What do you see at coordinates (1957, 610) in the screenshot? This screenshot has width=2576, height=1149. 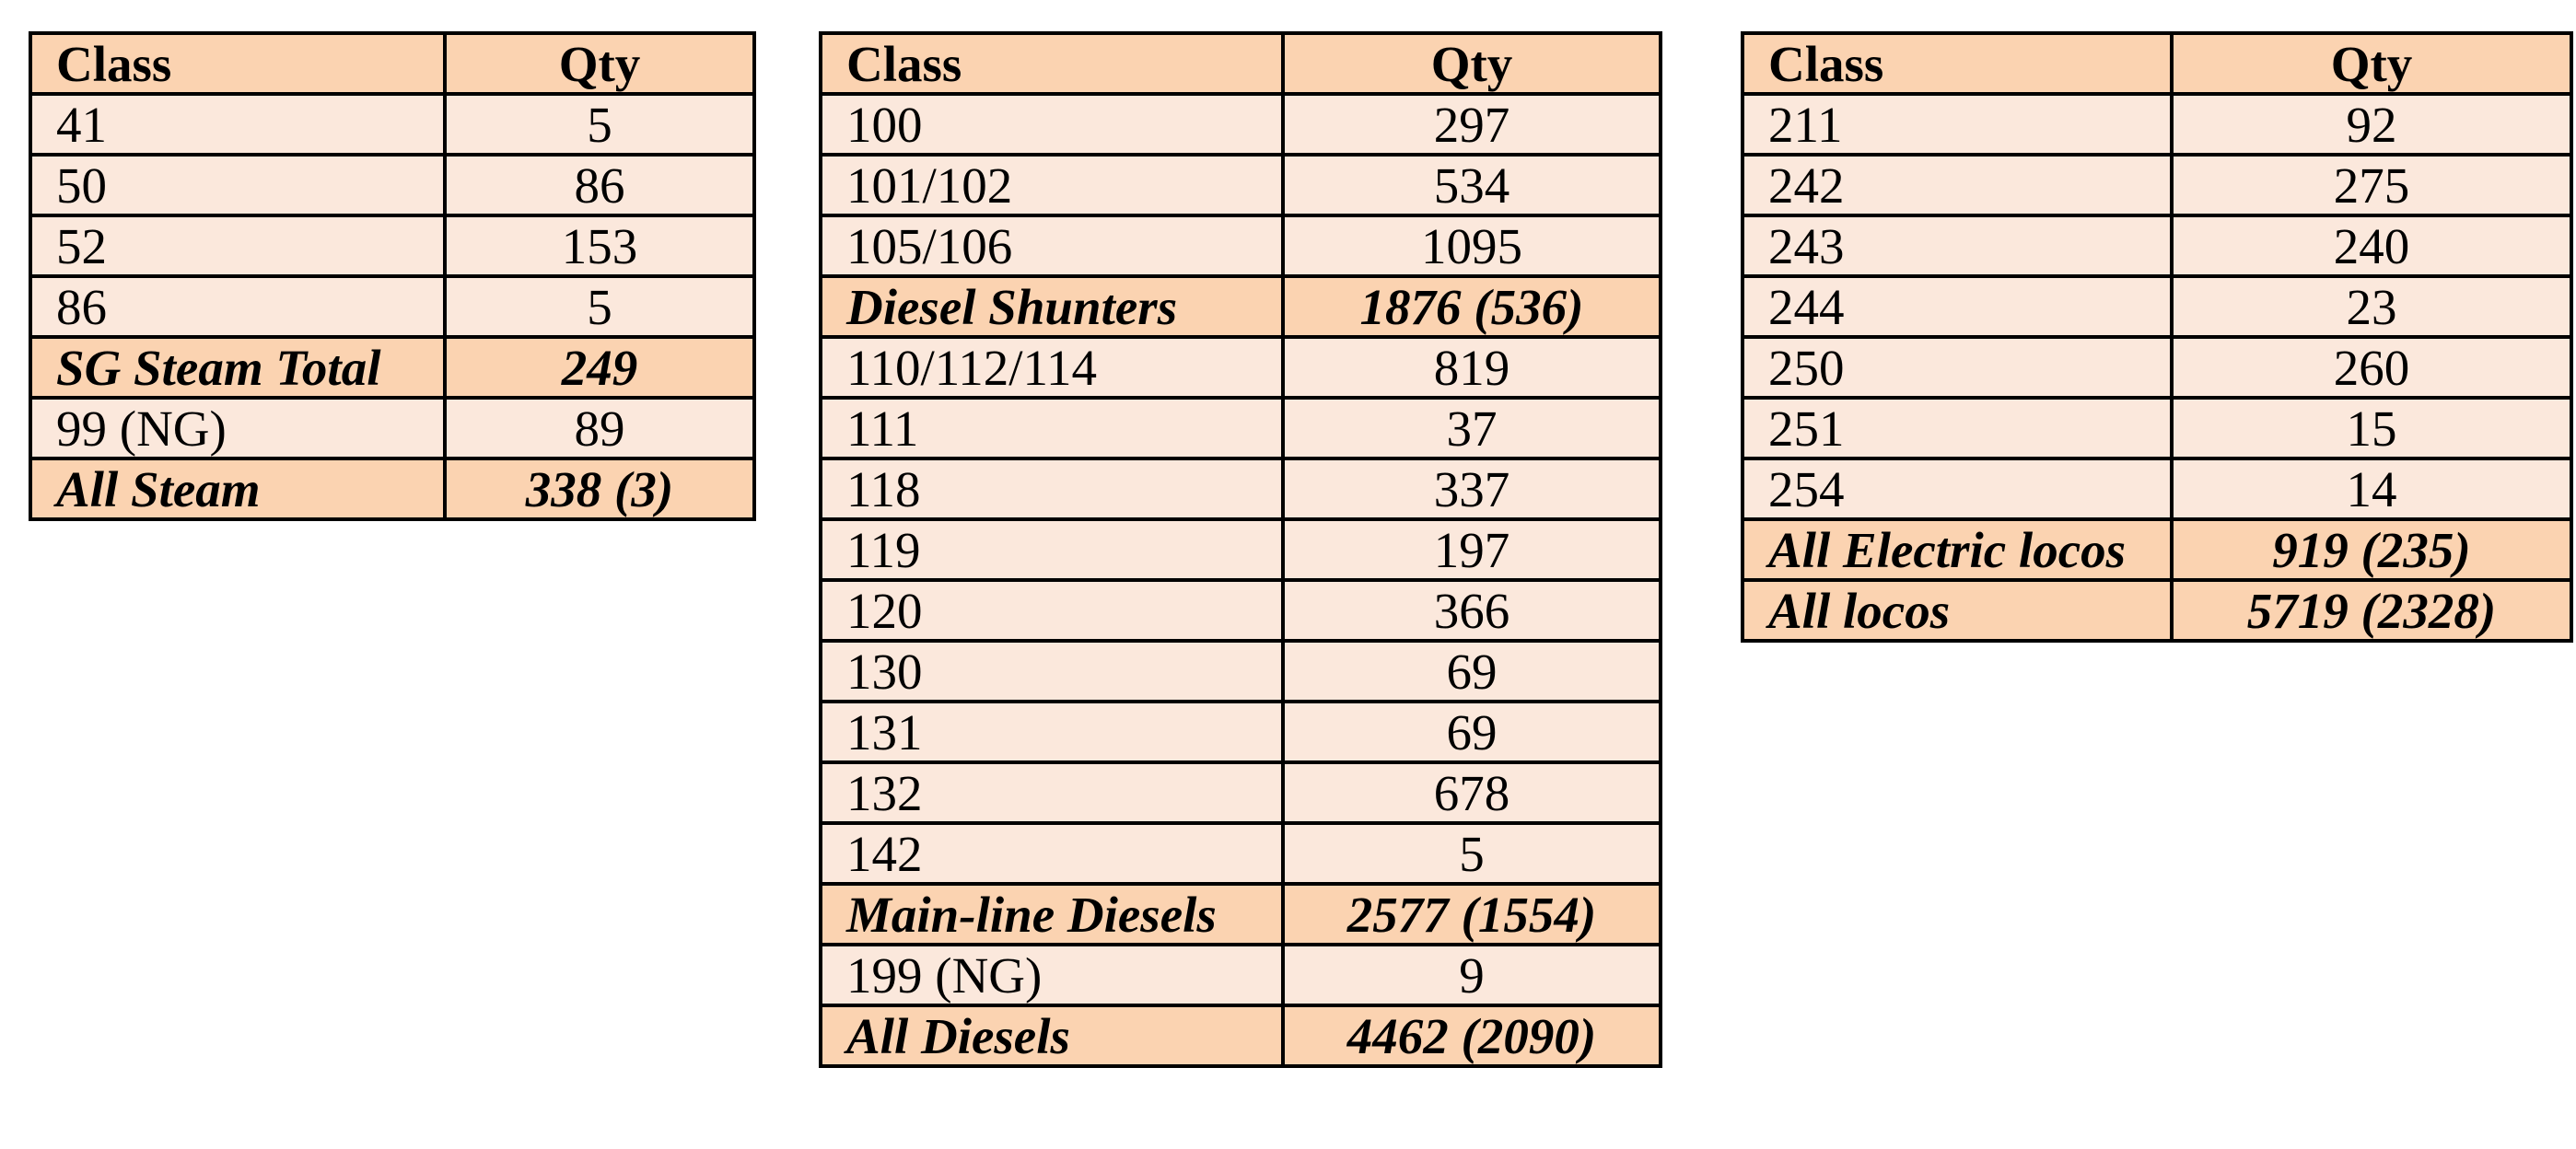 I see `class-cell: All locos` at bounding box center [1957, 610].